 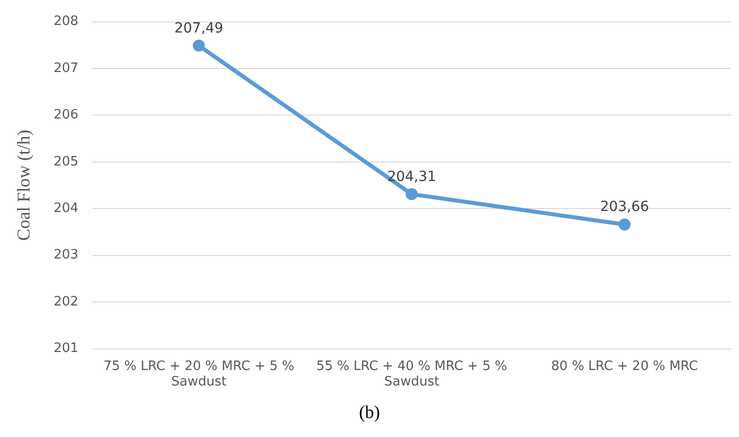 I want to click on y-axis-title: Coal Flow (t/h), so click(x=24, y=185).